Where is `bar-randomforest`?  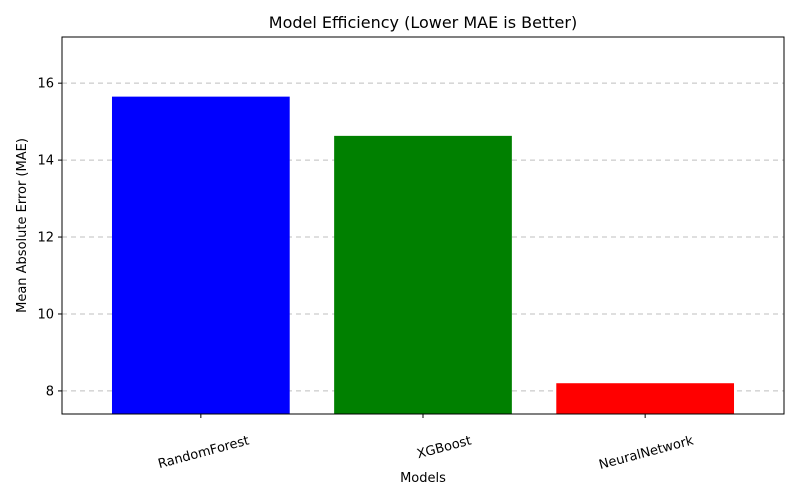
bar-randomforest is located at coordinates (200, 255).